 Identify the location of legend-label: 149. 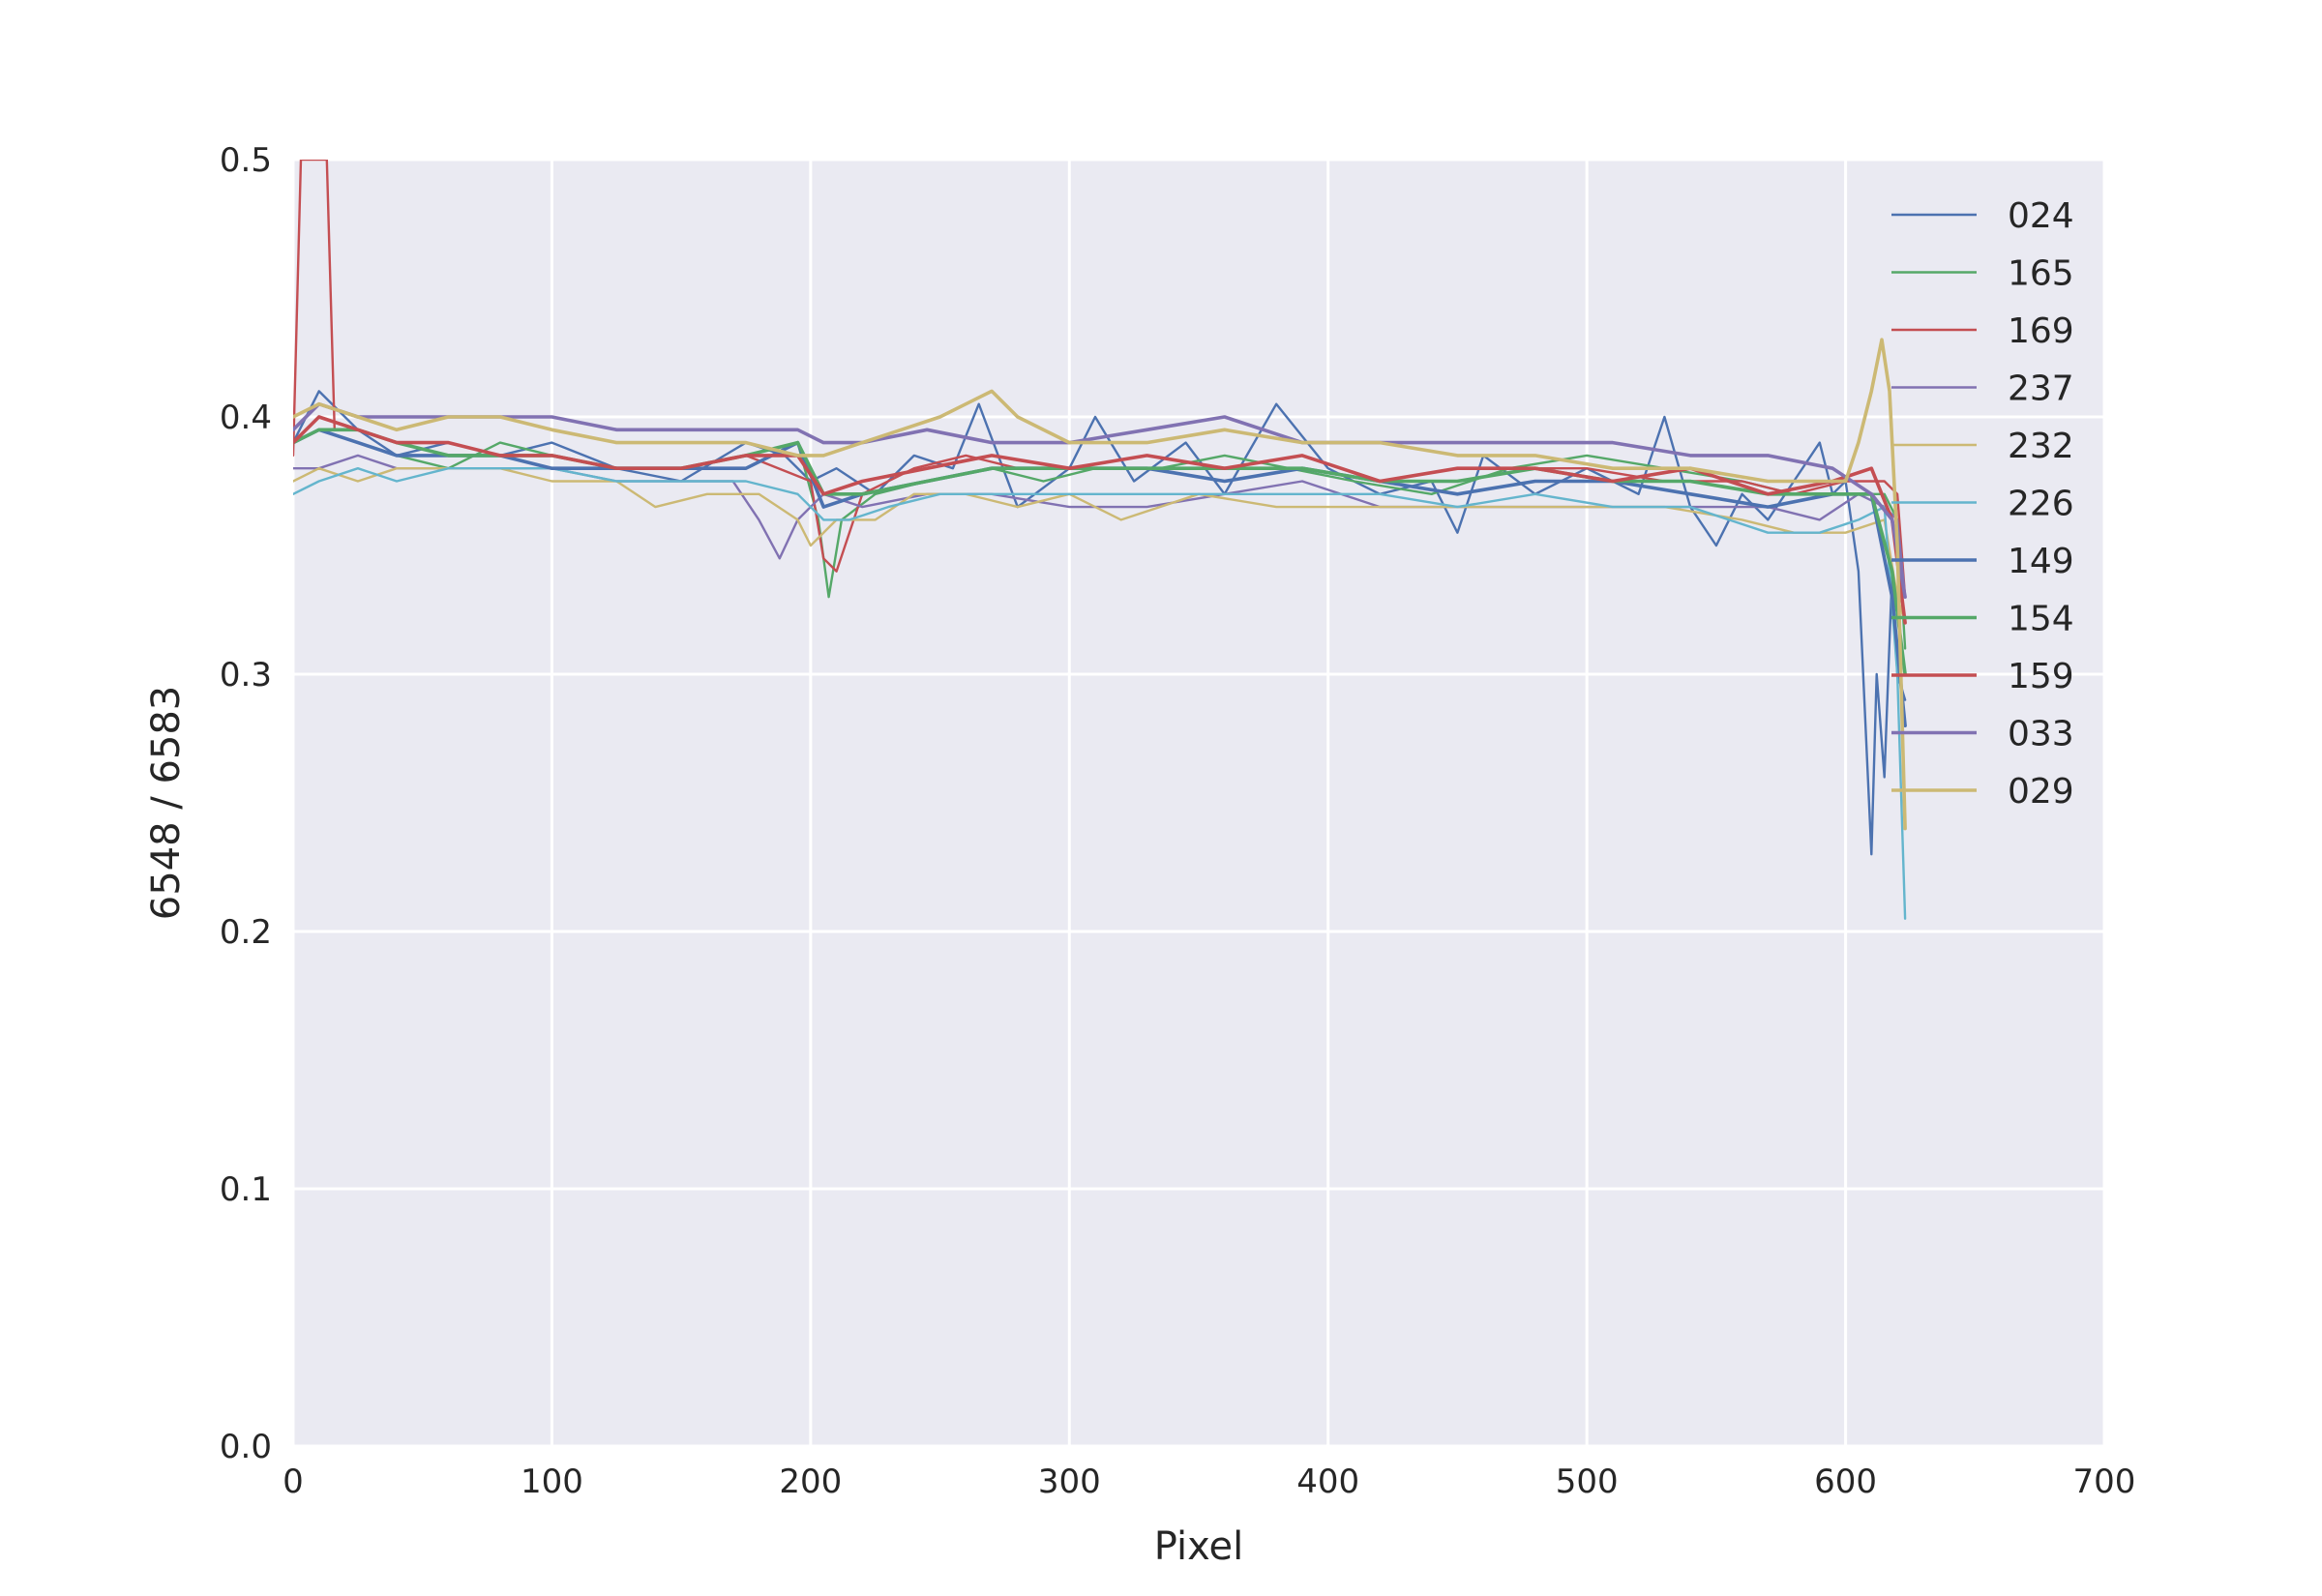
(2041, 561).